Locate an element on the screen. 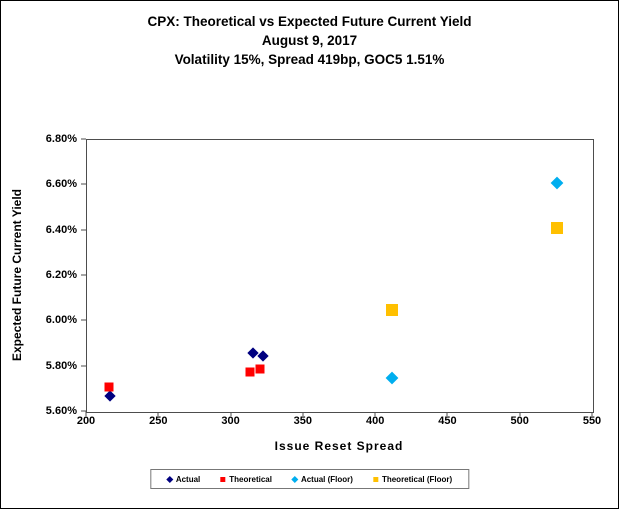 This screenshot has height=509, width=619. diamond-marker-icon-actual is located at coordinates (169, 479).